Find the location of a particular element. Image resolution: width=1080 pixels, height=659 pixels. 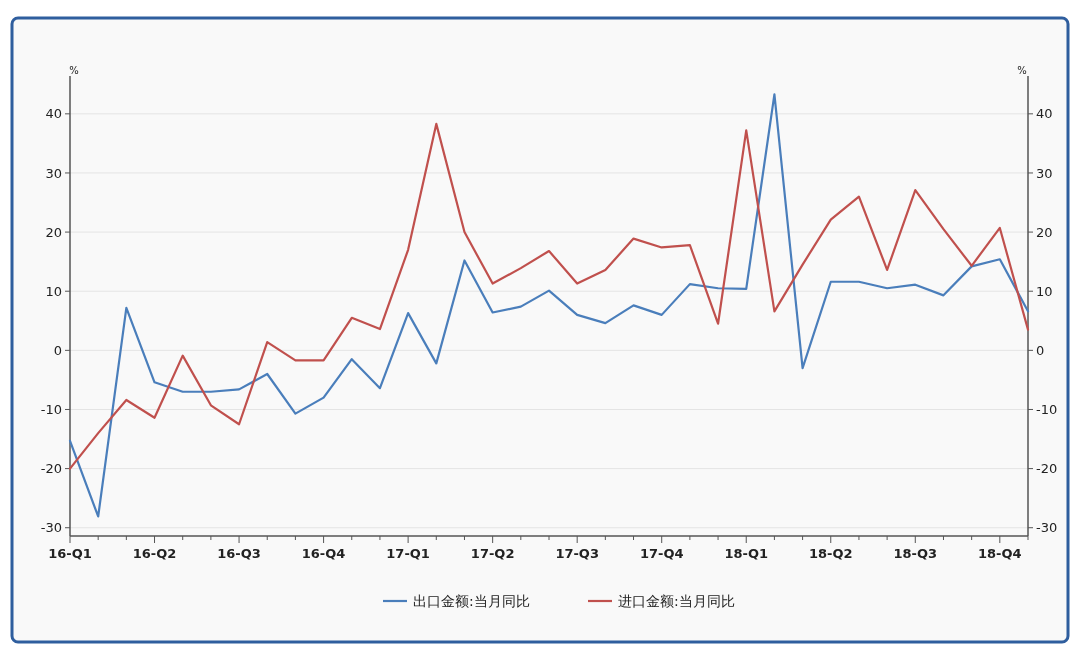

y2-tick-label: 20 is located at coordinates (1044, 232).